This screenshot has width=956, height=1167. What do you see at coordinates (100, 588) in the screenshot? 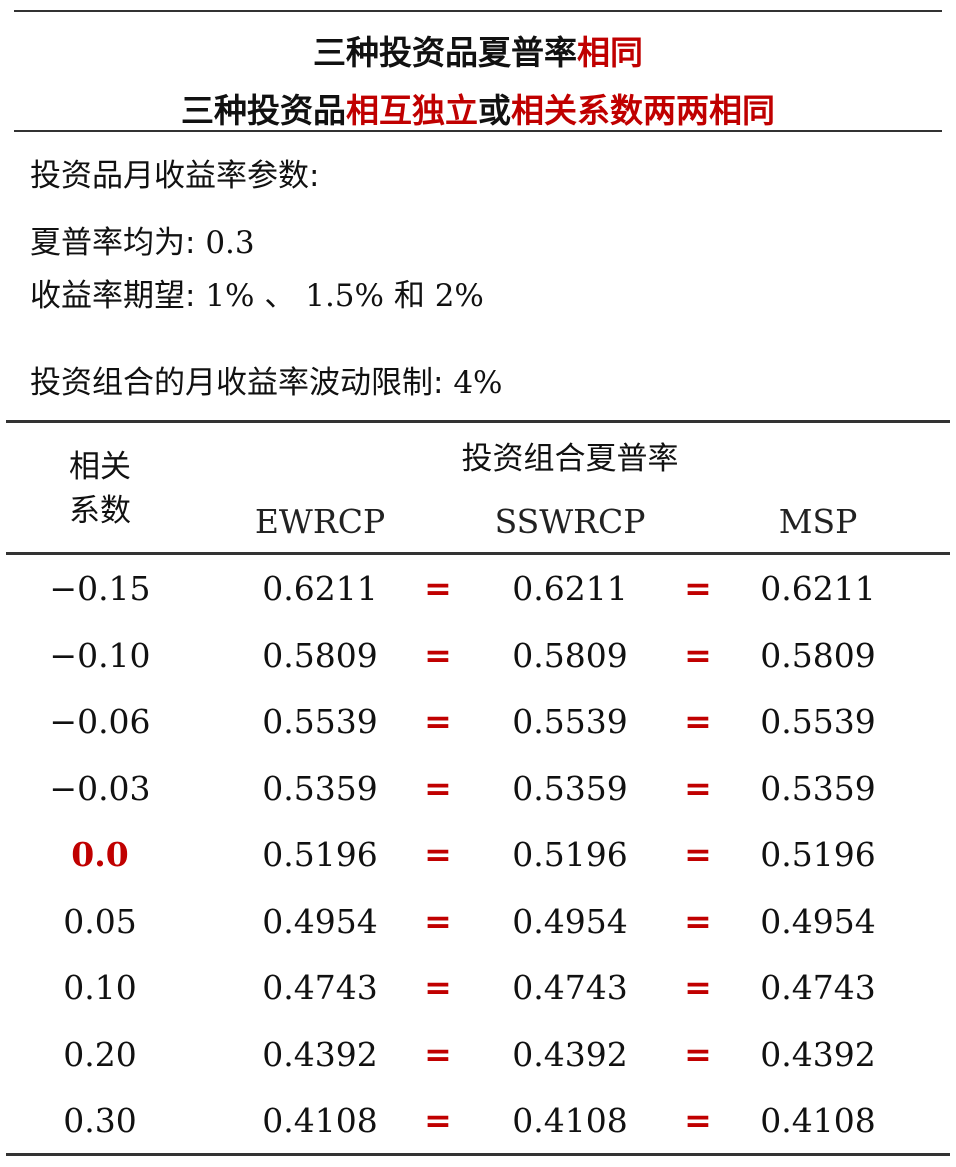
I see `correlation-cell: −0.15` at bounding box center [100, 588].